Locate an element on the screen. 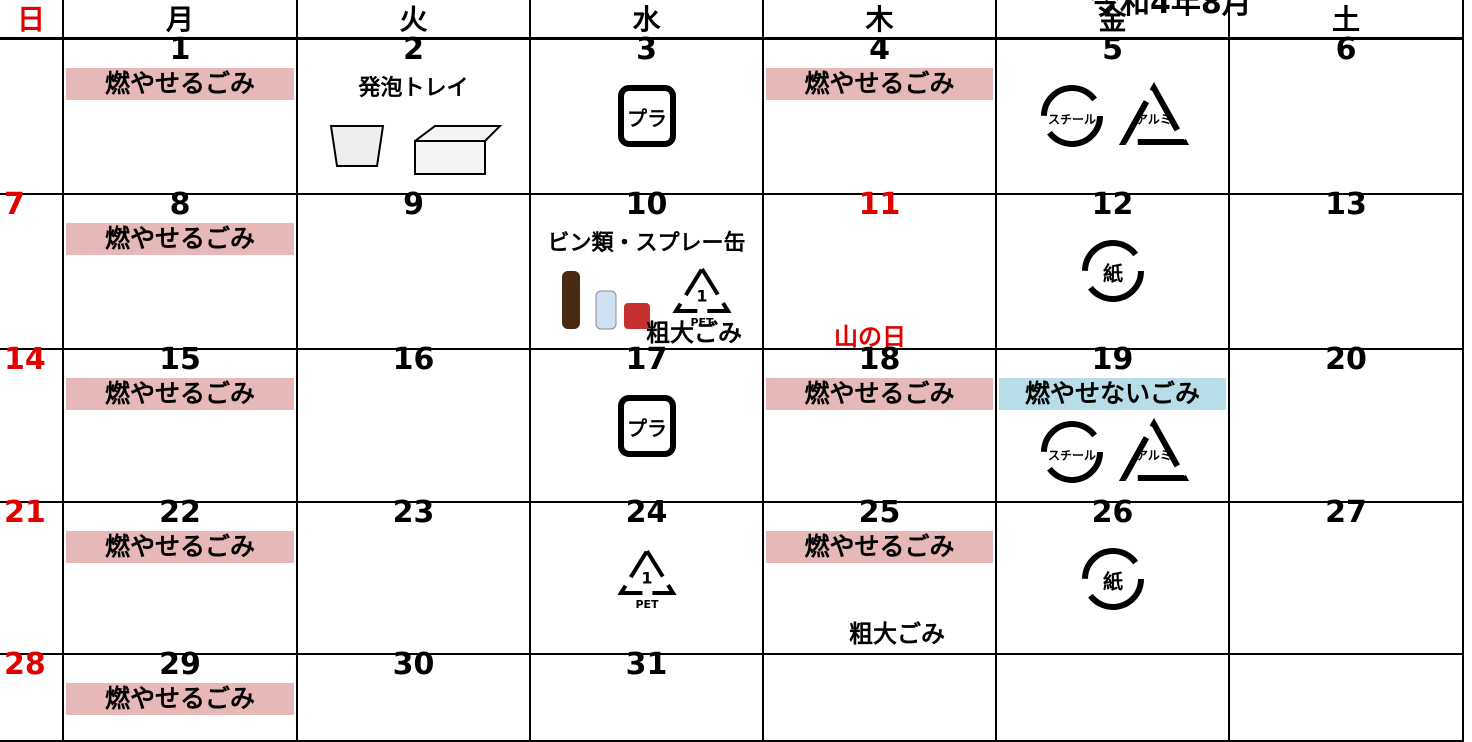  weekday-header: 水 is located at coordinates (647, 20).